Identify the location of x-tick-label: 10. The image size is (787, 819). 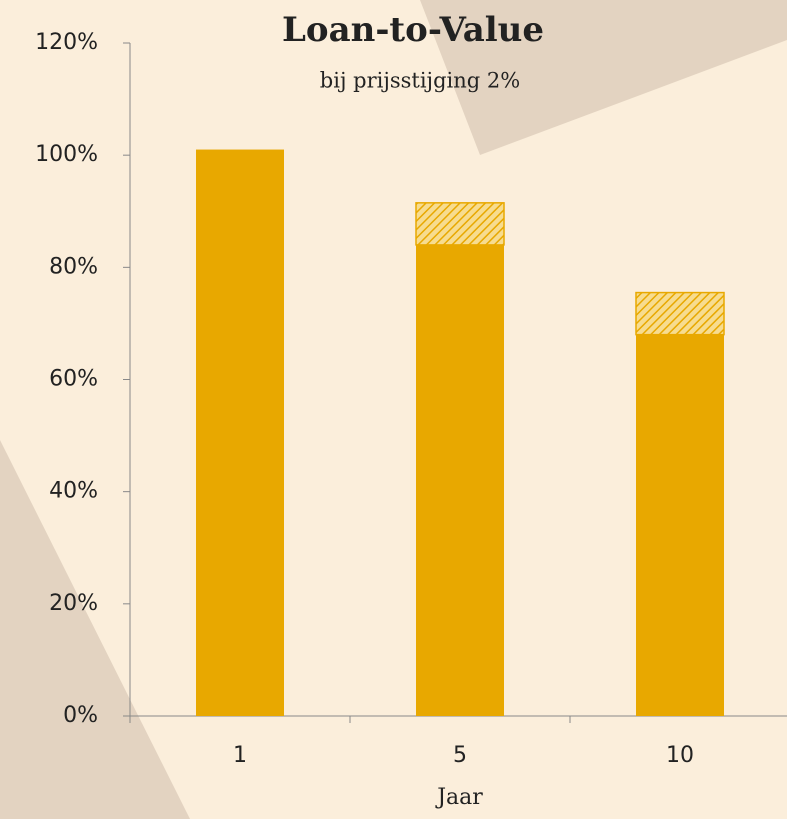
(680, 755).